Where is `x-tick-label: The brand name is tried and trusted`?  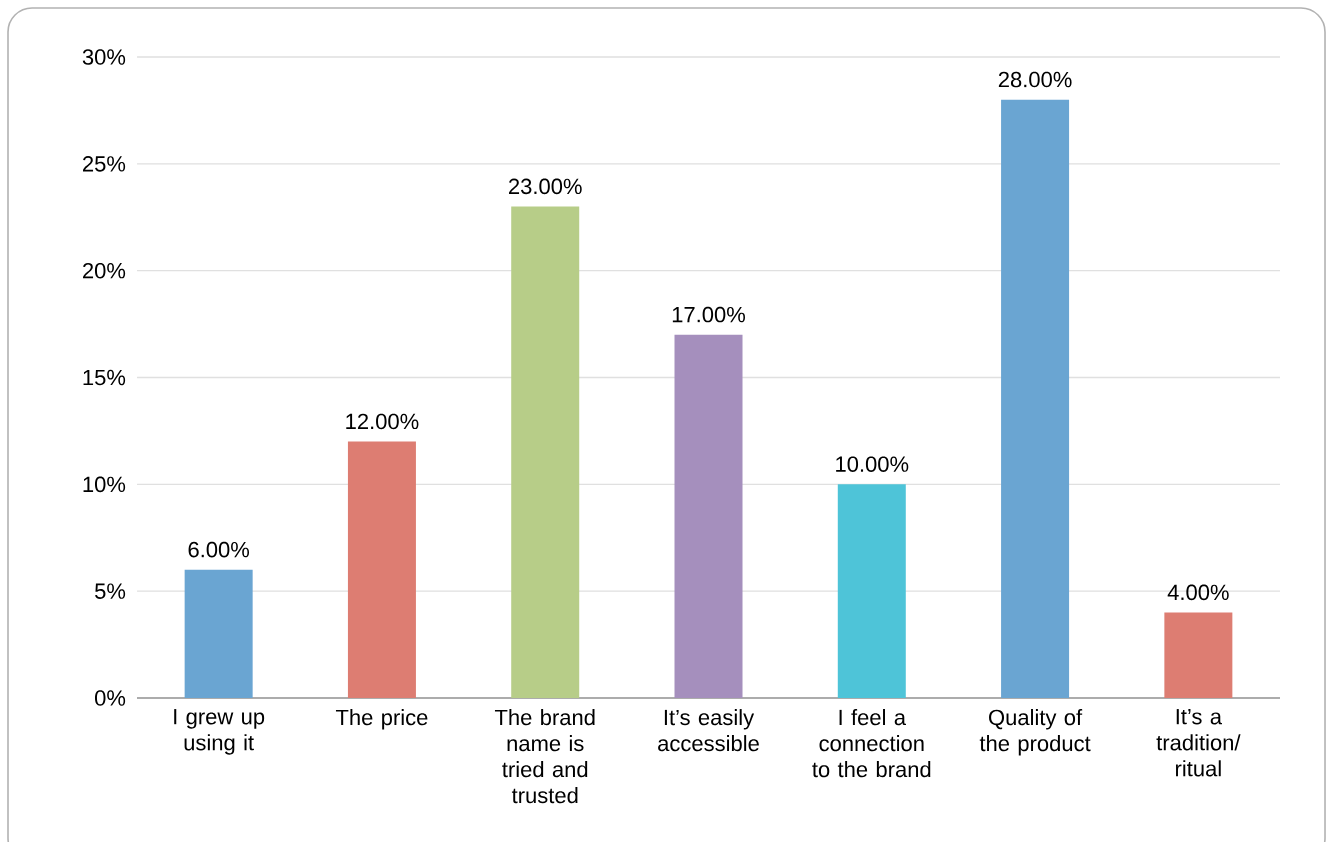 x-tick-label: The brand name is tried and trusted is located at coordinates (544, 756).